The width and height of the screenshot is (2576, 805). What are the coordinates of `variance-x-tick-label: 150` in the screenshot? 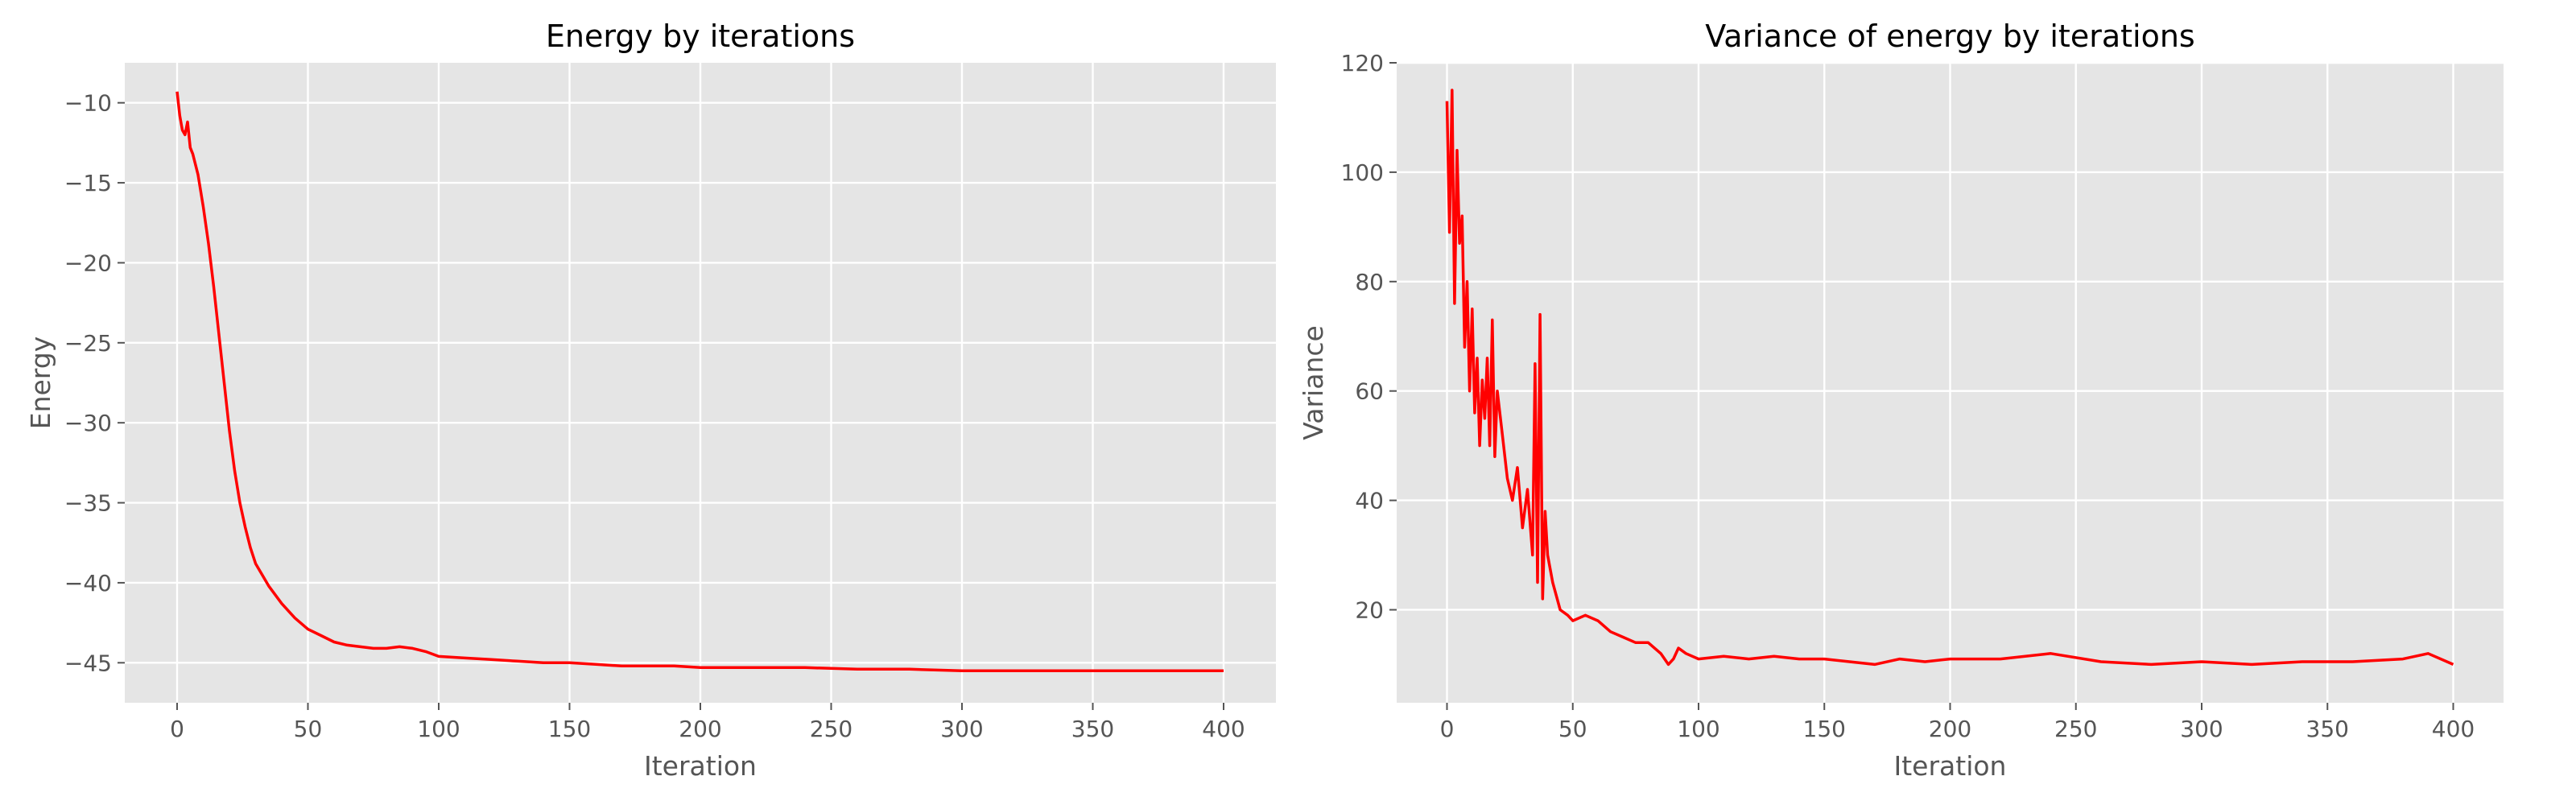 It's located at (1824, 729).